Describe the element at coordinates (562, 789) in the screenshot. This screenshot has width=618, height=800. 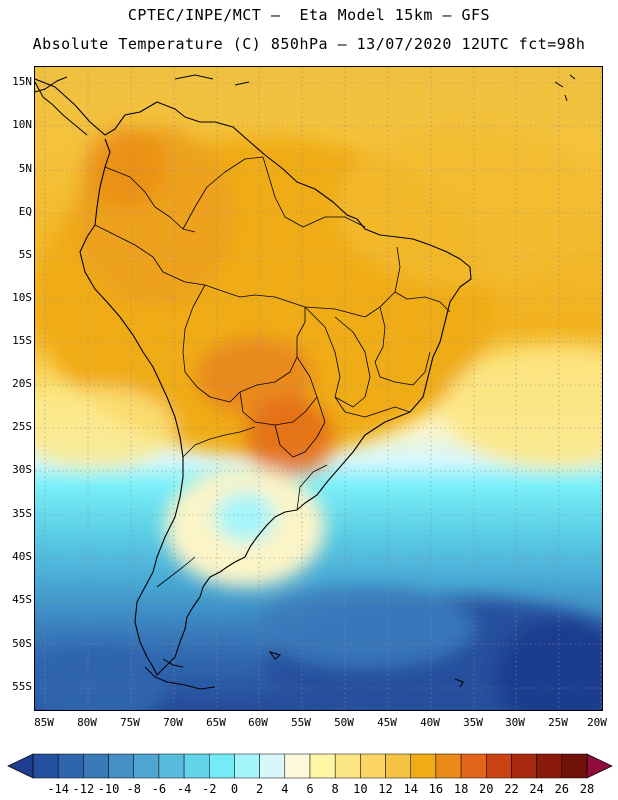
I see `colorbar-label: 26` at that location.